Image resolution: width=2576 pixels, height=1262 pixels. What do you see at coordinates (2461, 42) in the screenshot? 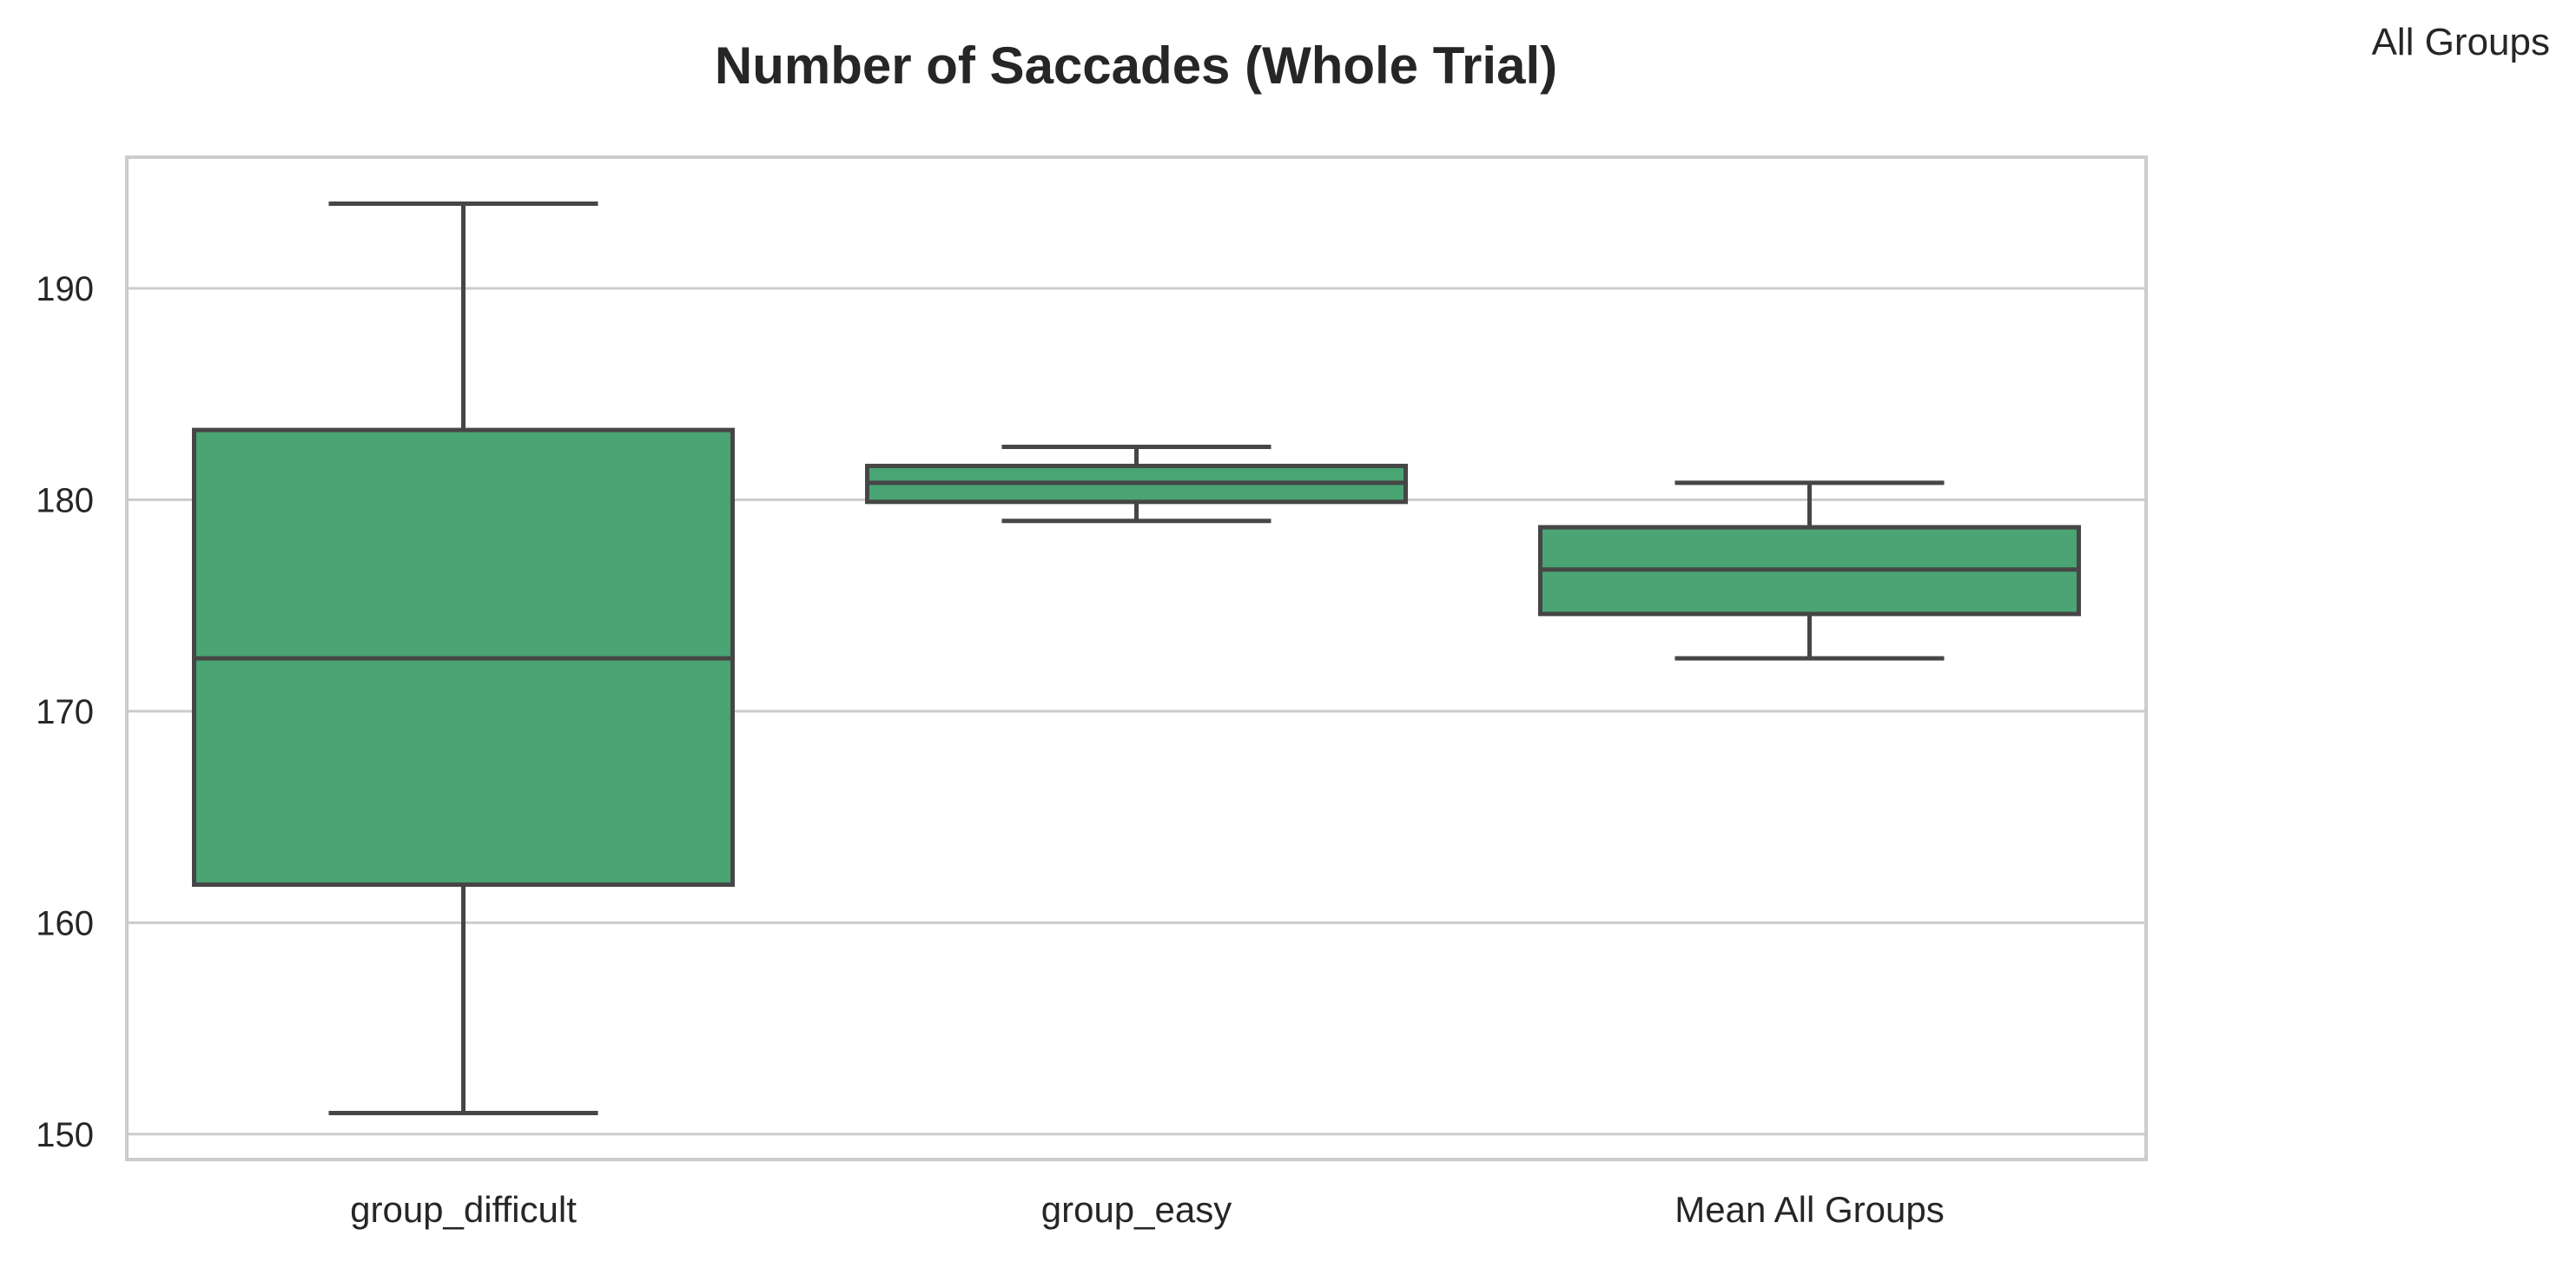
I see `legend-title: All Groups` at bounding box center [2461, 42].